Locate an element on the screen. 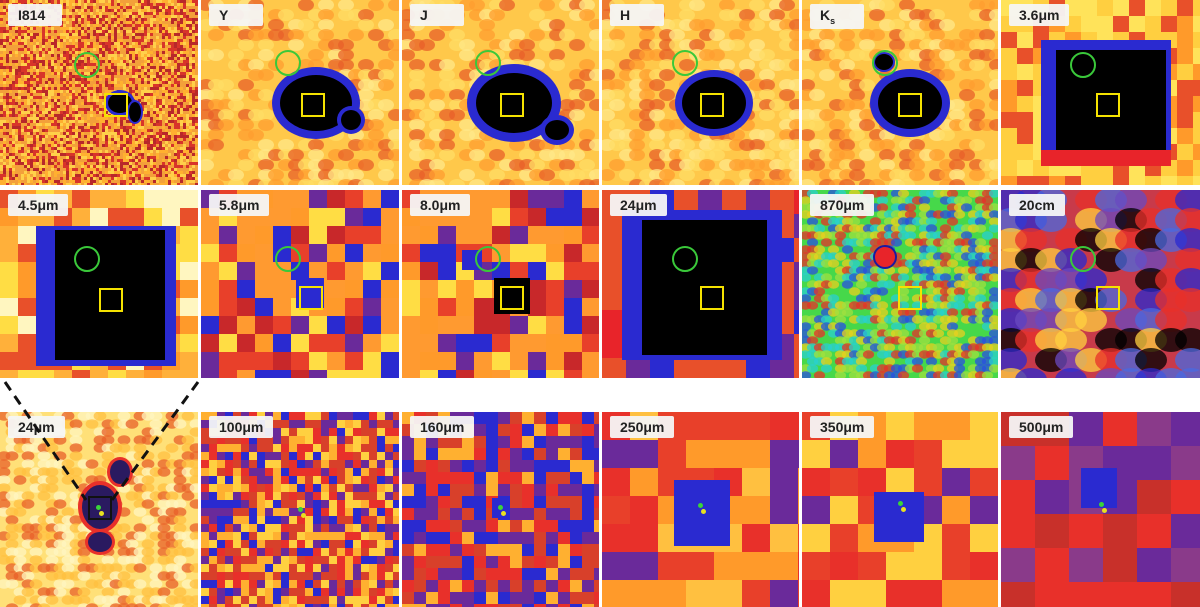  panel-20cm: 20cm is located at coordinates (1100, 284).